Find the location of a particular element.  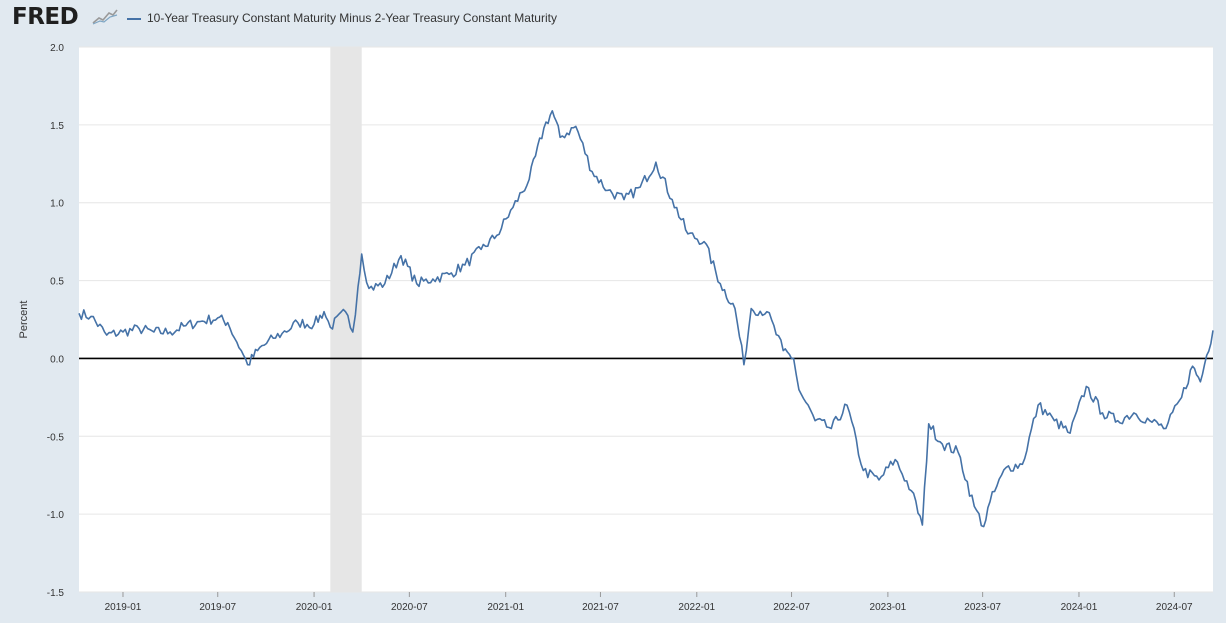

x-tick-label: 2020-07 is located at coordinates (409, 607).